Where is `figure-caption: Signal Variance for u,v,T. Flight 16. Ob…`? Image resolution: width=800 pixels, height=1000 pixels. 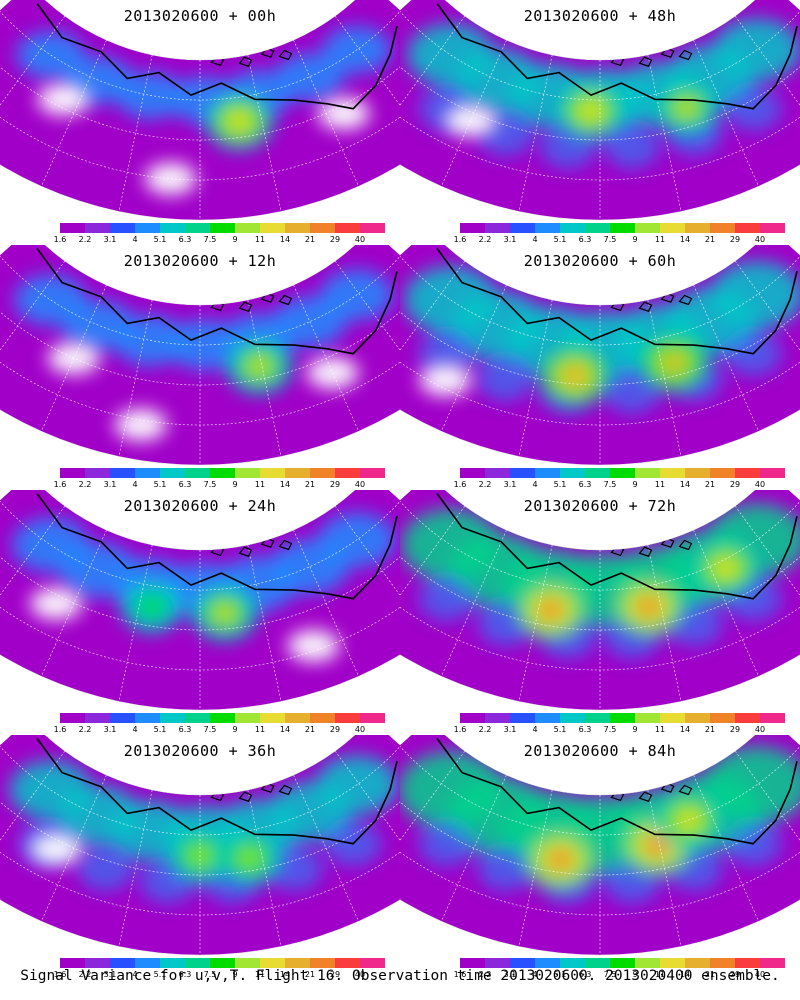 figure-caption: Signal Variance for u,v,T. Flight 16. Ob… is located at coordinates (400, 976).